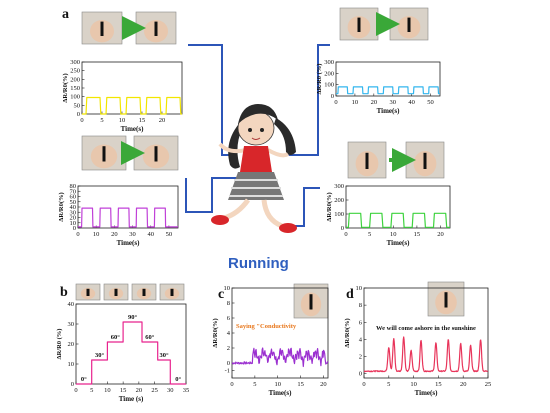 The image size is (550, 413). I want to click on y-tick-label: 250, so click(75, 71).